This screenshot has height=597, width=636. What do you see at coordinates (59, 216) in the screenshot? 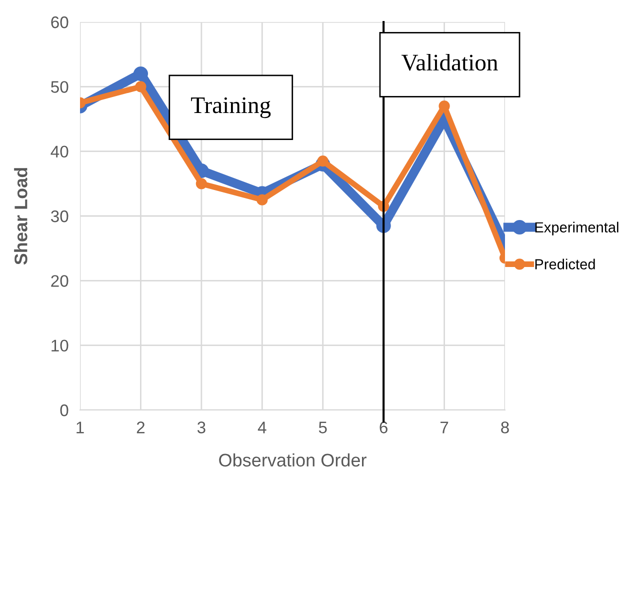
I see `y-tick-label: 30` at bounding box center [59, 216].